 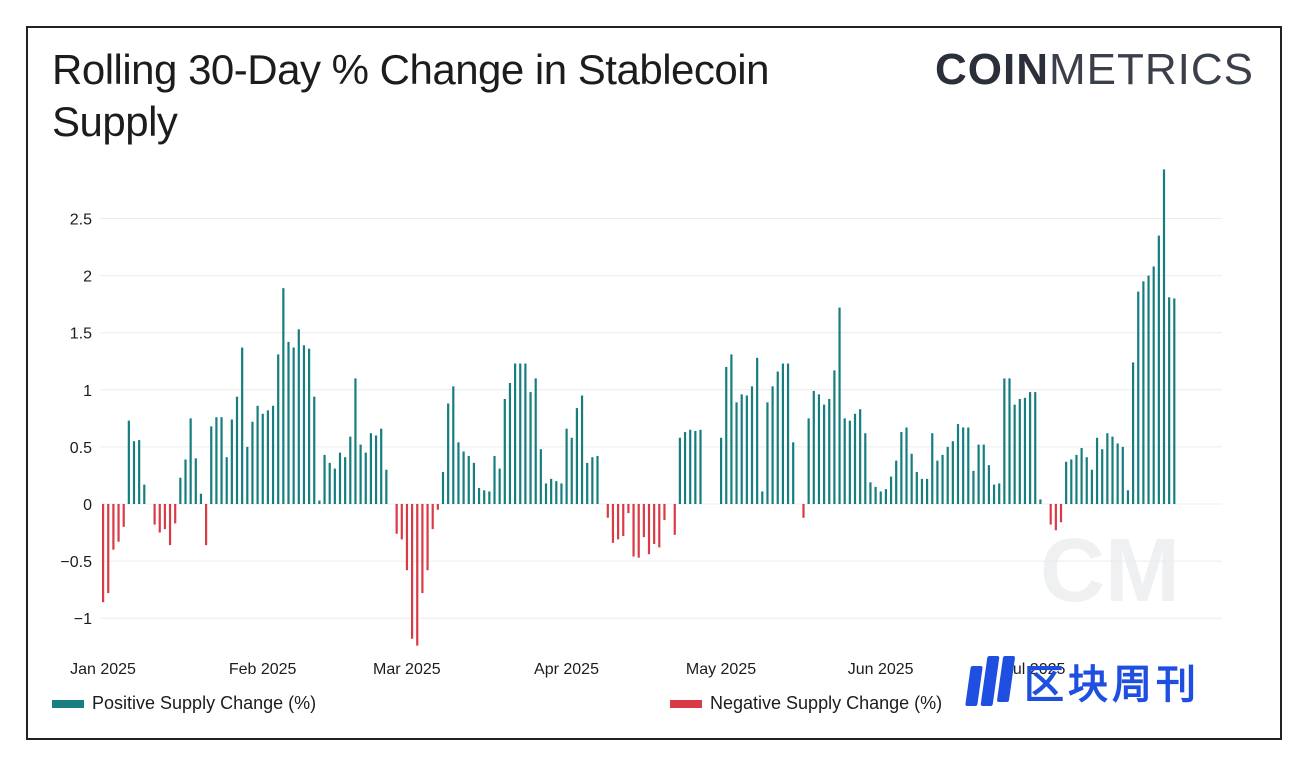 I want to click on brand-coin: COIN, so click(x=992, y=69).